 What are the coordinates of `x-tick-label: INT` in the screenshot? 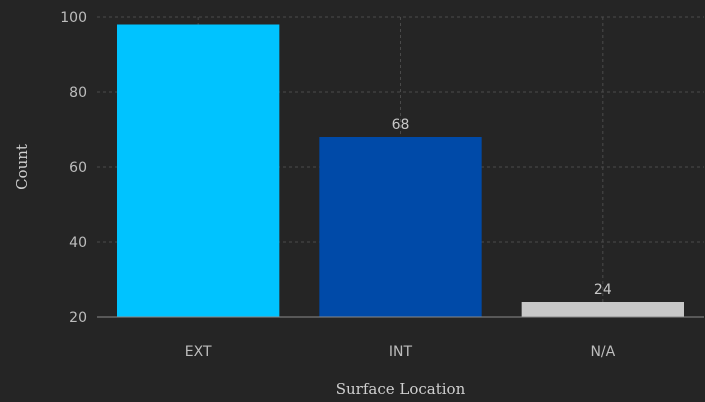 It's located at (401, 352).